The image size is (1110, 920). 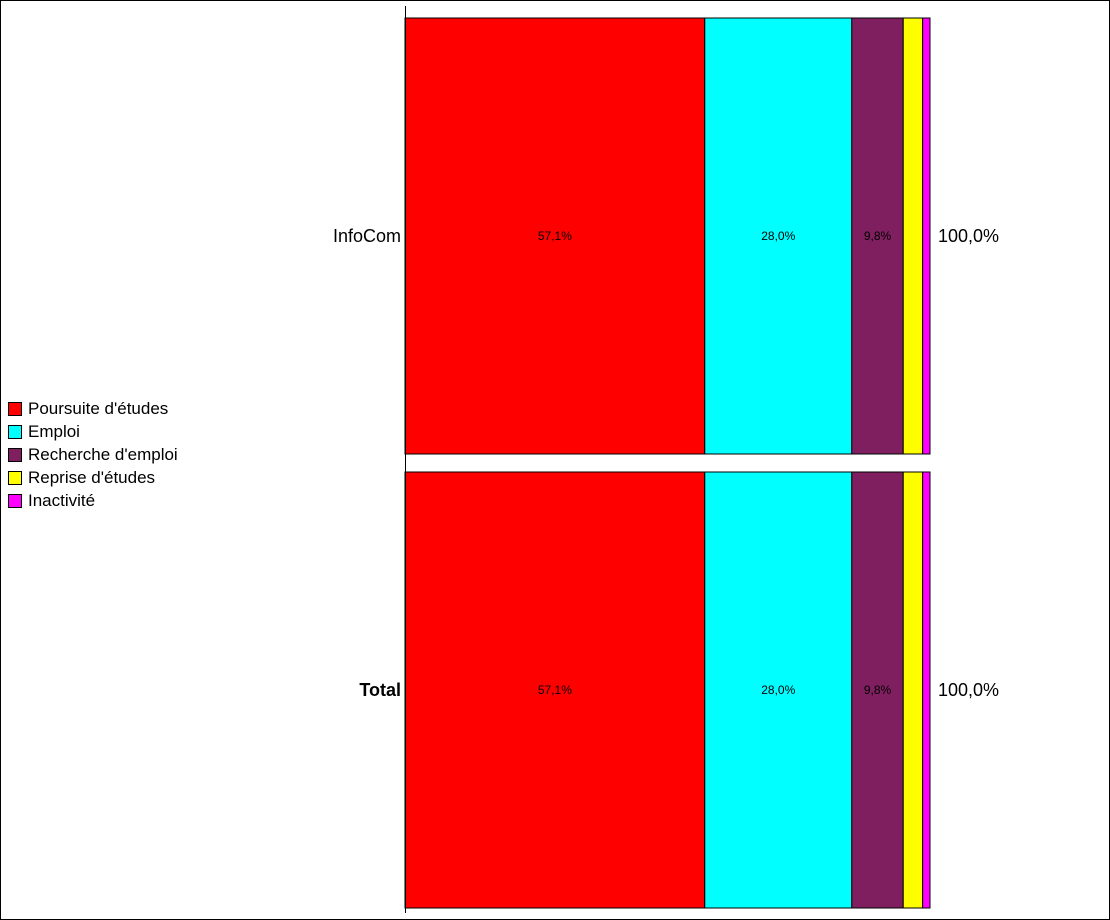 What do you see at coordinates (98, 408) in the screenshot?
I see `legend-label: Poursuite d'études` at bounding box center [98, 408].